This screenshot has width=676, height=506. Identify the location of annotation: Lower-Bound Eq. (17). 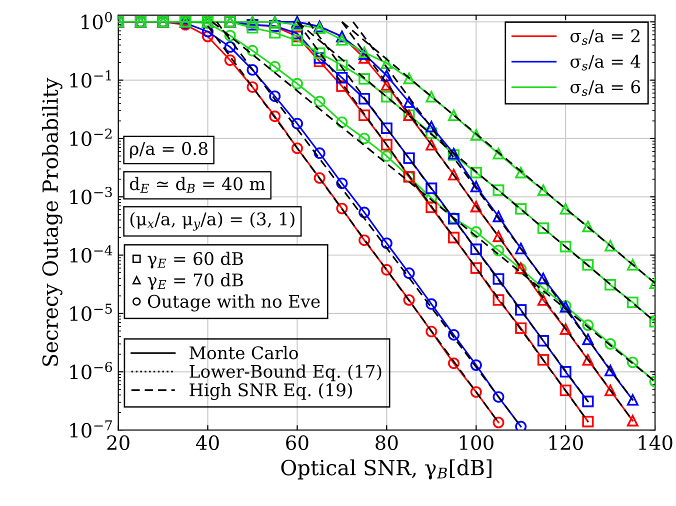
(286, 373).